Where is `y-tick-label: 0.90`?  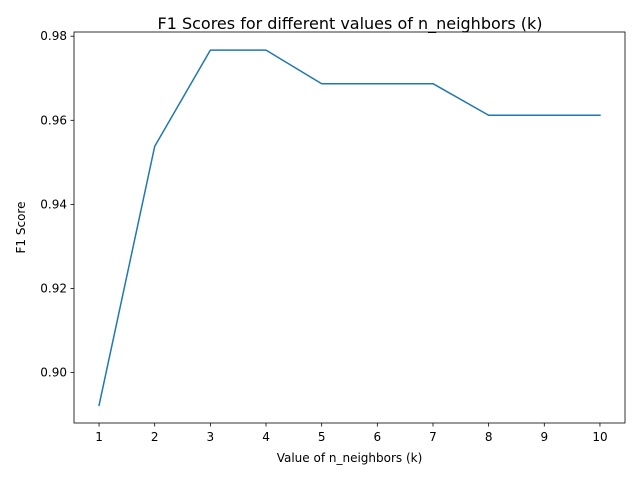 y-tick-label: 0.90 is located at coordinates (53, 373).